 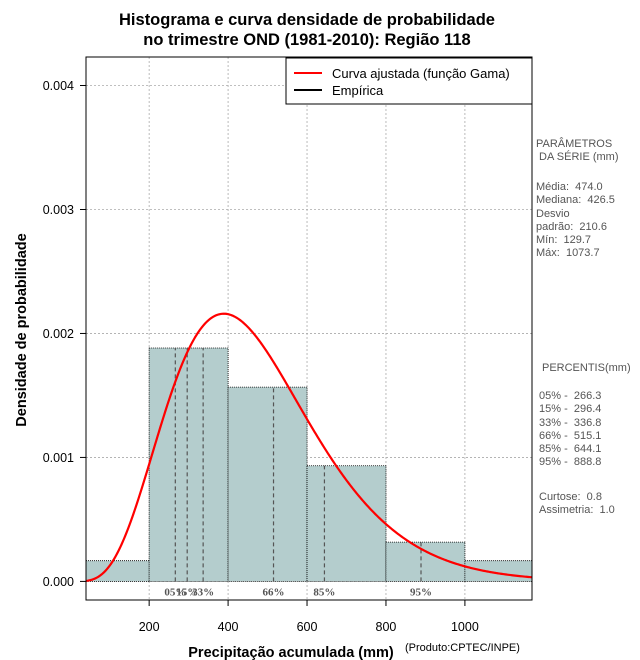 What do you see at coordinates (203, 592) in the screenshot?
I see `percentile-label: 33%` at bounding box center [203, 592].